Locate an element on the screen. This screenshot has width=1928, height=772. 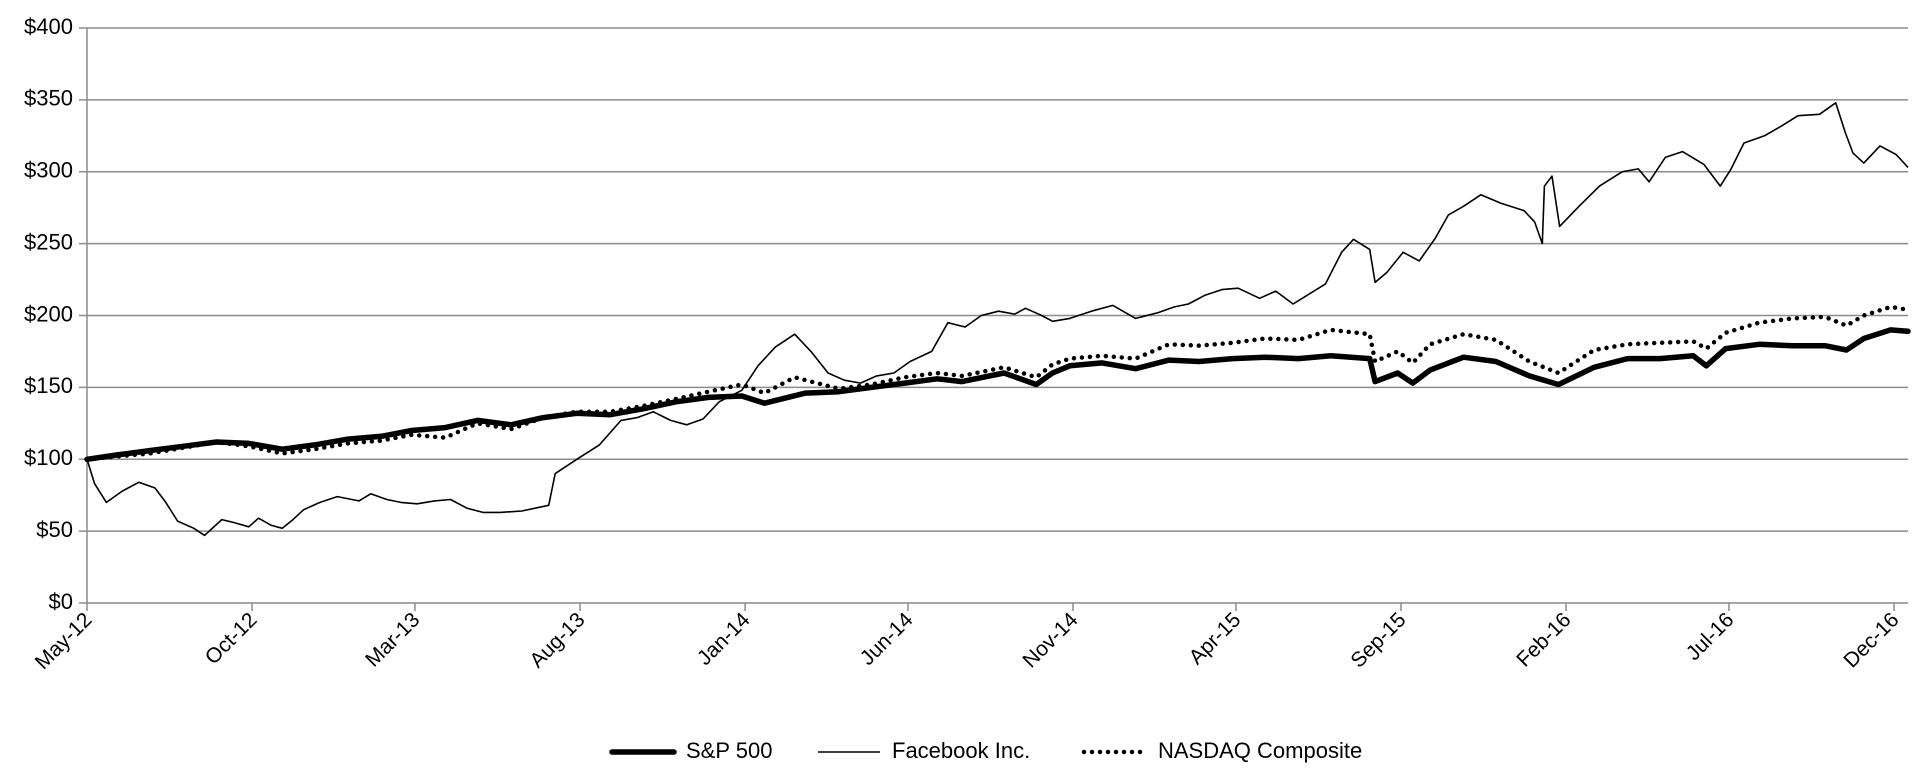
x-tick-label: Mar-13 is located at coordinates (392, 639).